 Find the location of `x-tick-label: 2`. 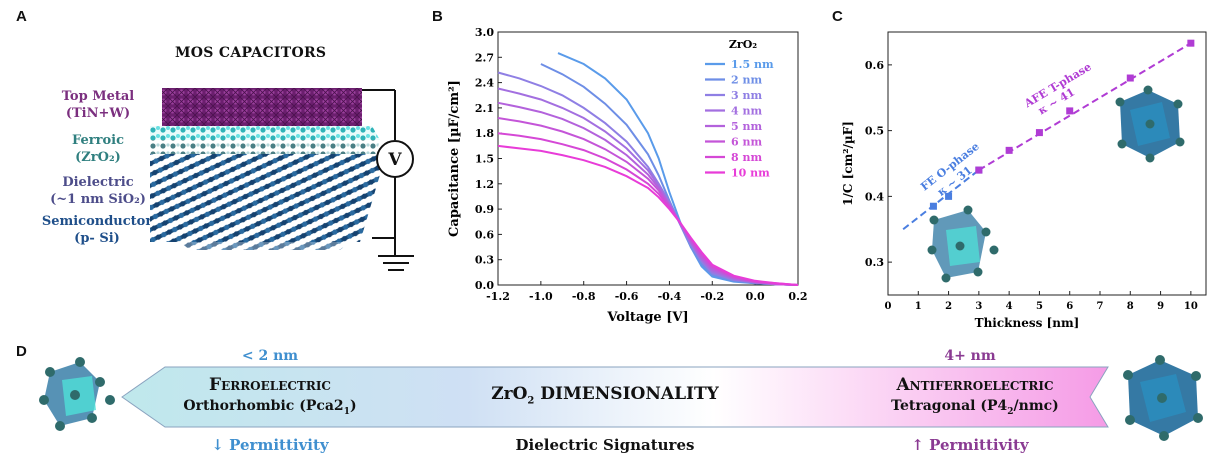

x-tick-label: 2 is located at coordinates (948, 306).